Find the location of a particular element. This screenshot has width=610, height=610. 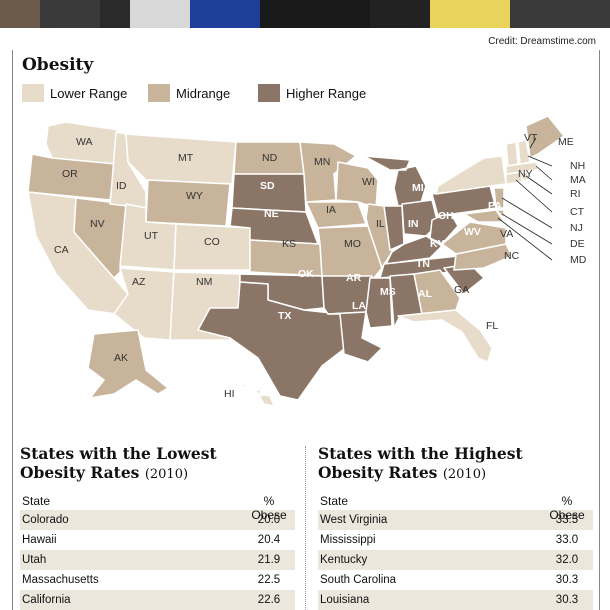

state-label-nm: NM is located at coordinates (204, 282).